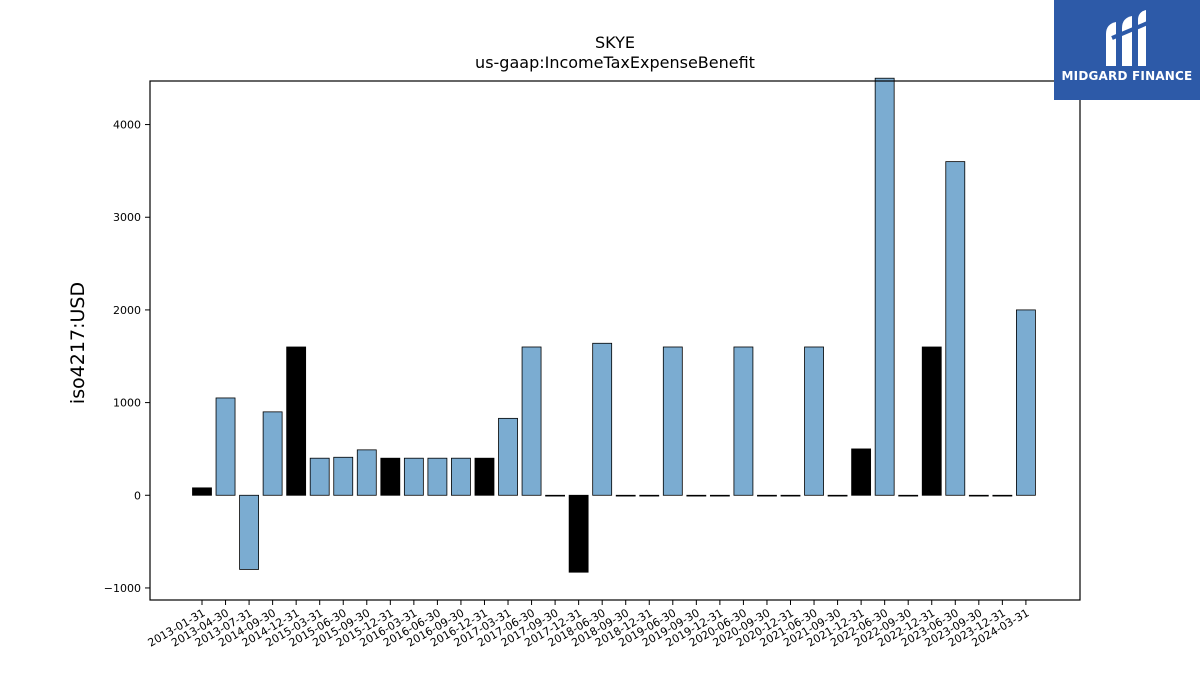 The image size is (1200, 675). I want to click on logo-text: MIDGARD FINANCE, so click(1127, 76).